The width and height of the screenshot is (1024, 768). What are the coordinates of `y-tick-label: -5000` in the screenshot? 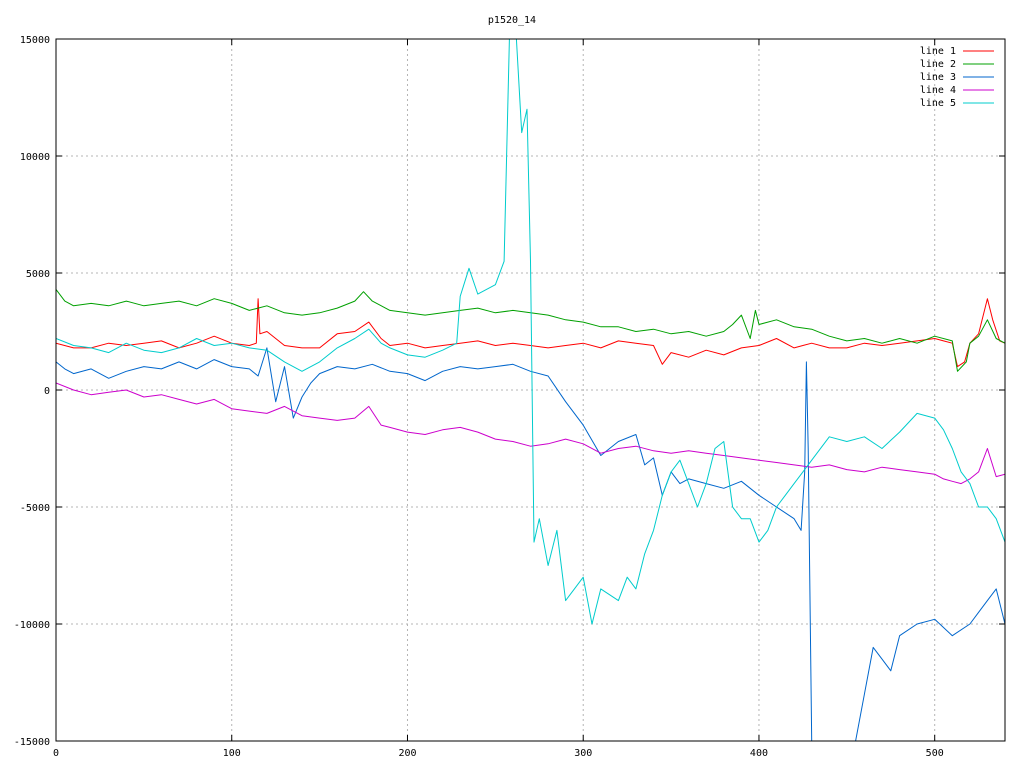 It's located at (35, 508).